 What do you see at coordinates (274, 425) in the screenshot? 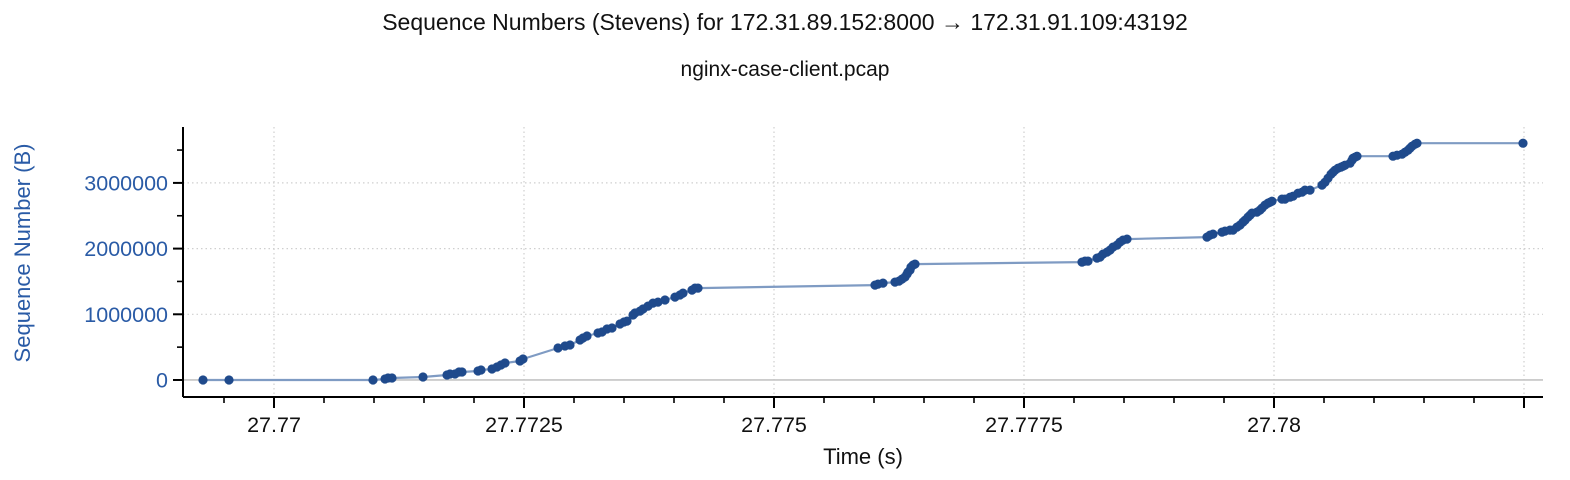
I see `x-tick-label: 27.77` at bounding box center [274, 425].